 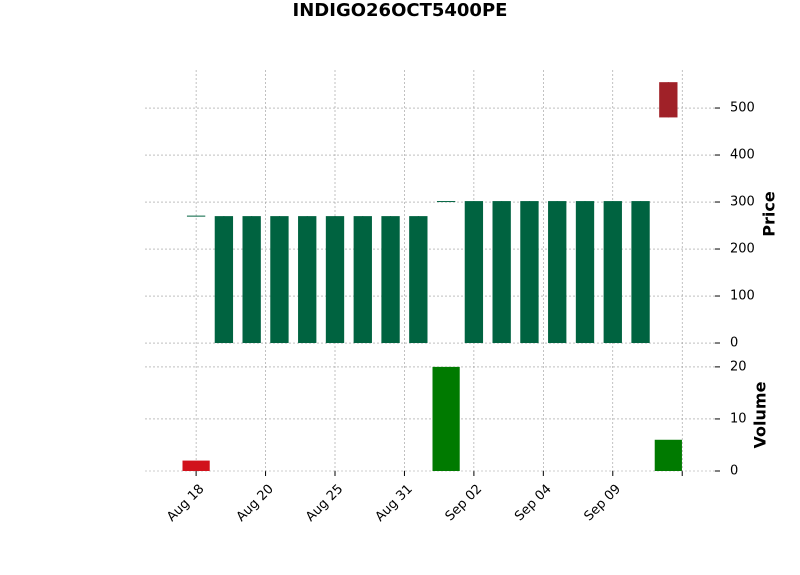 I want to click on y-axis-label: Price, so click(x=769, y=214).